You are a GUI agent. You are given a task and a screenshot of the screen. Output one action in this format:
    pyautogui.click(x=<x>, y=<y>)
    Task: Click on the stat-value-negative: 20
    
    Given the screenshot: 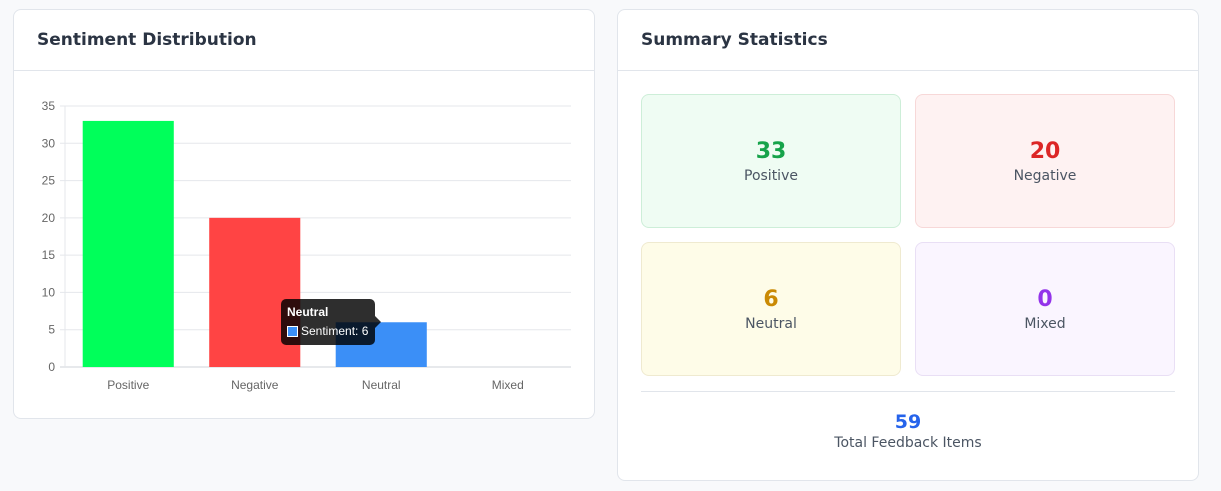 What is the action you would take?
    pyautogui.click(x=1045, y=151)
    